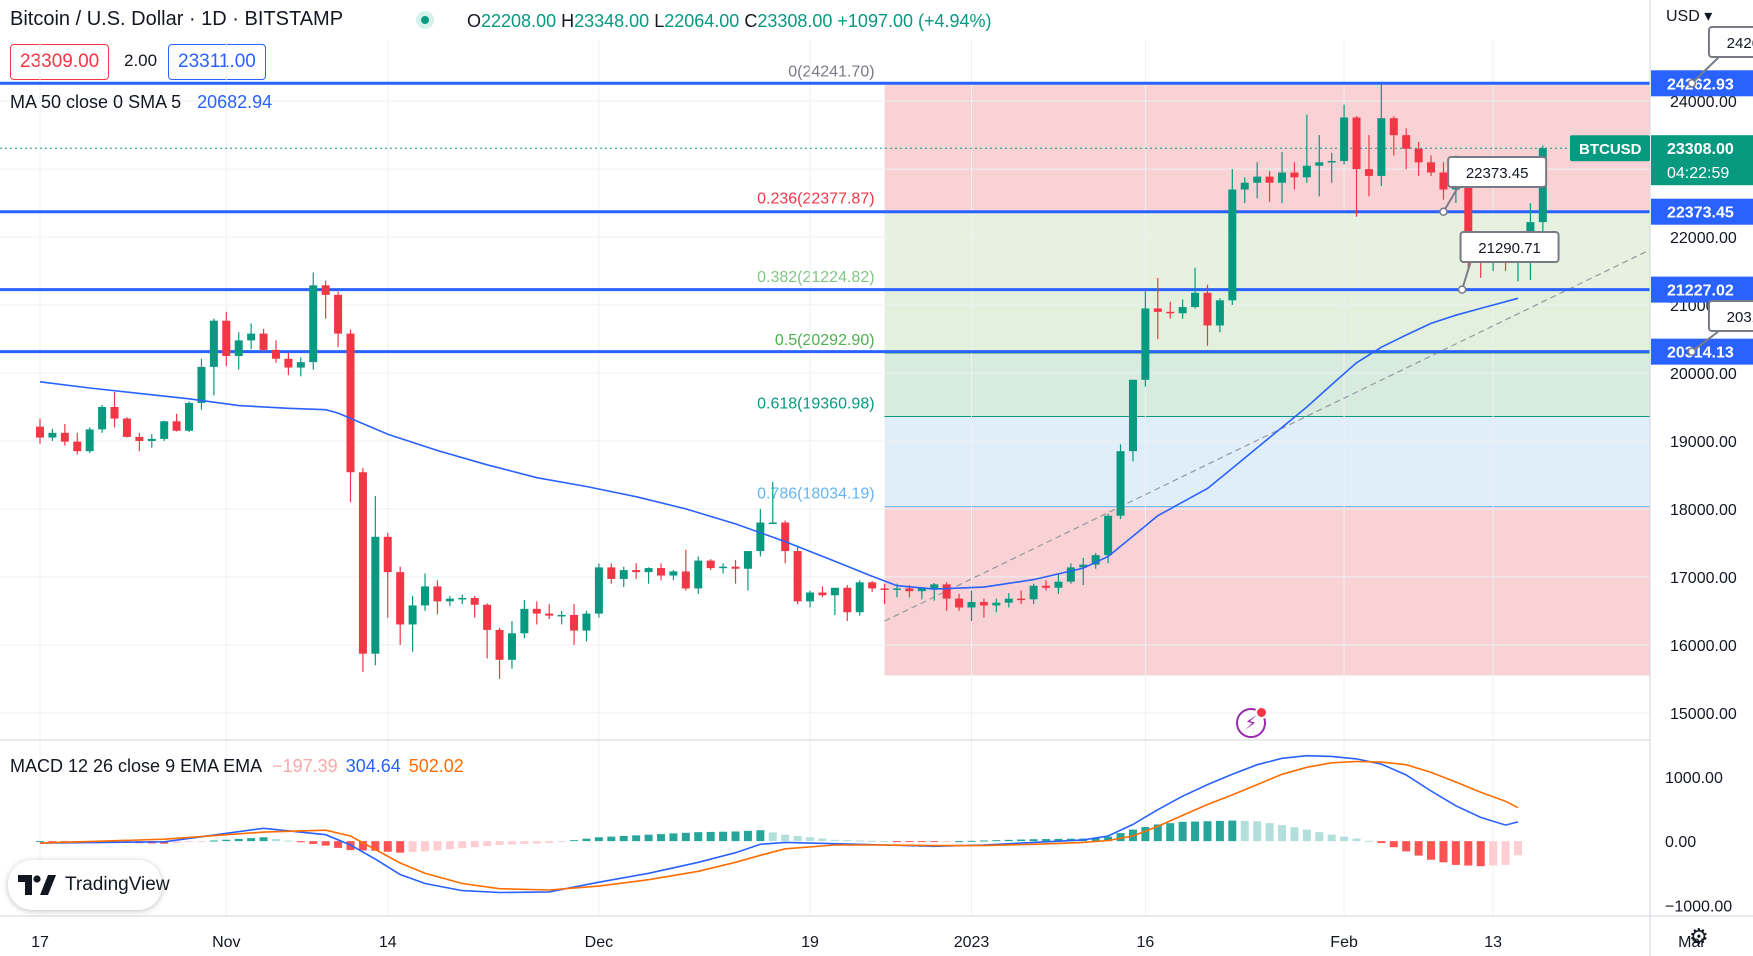 This screenshot has width=1753, height=956. Describe the element at coordinates (1703, 374) in the screenshot. I see `price-tick-label: 20000.00` at that location.